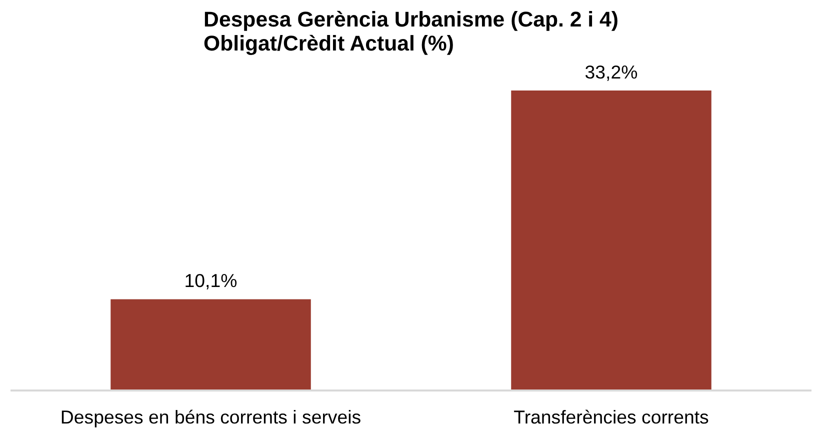 This screenshot has width=821, height=430. What do you see at coordinates (611, 417) in the screenshot?
I see `x-tick-label: Transferències corrents` at bounding box center [611, 417].